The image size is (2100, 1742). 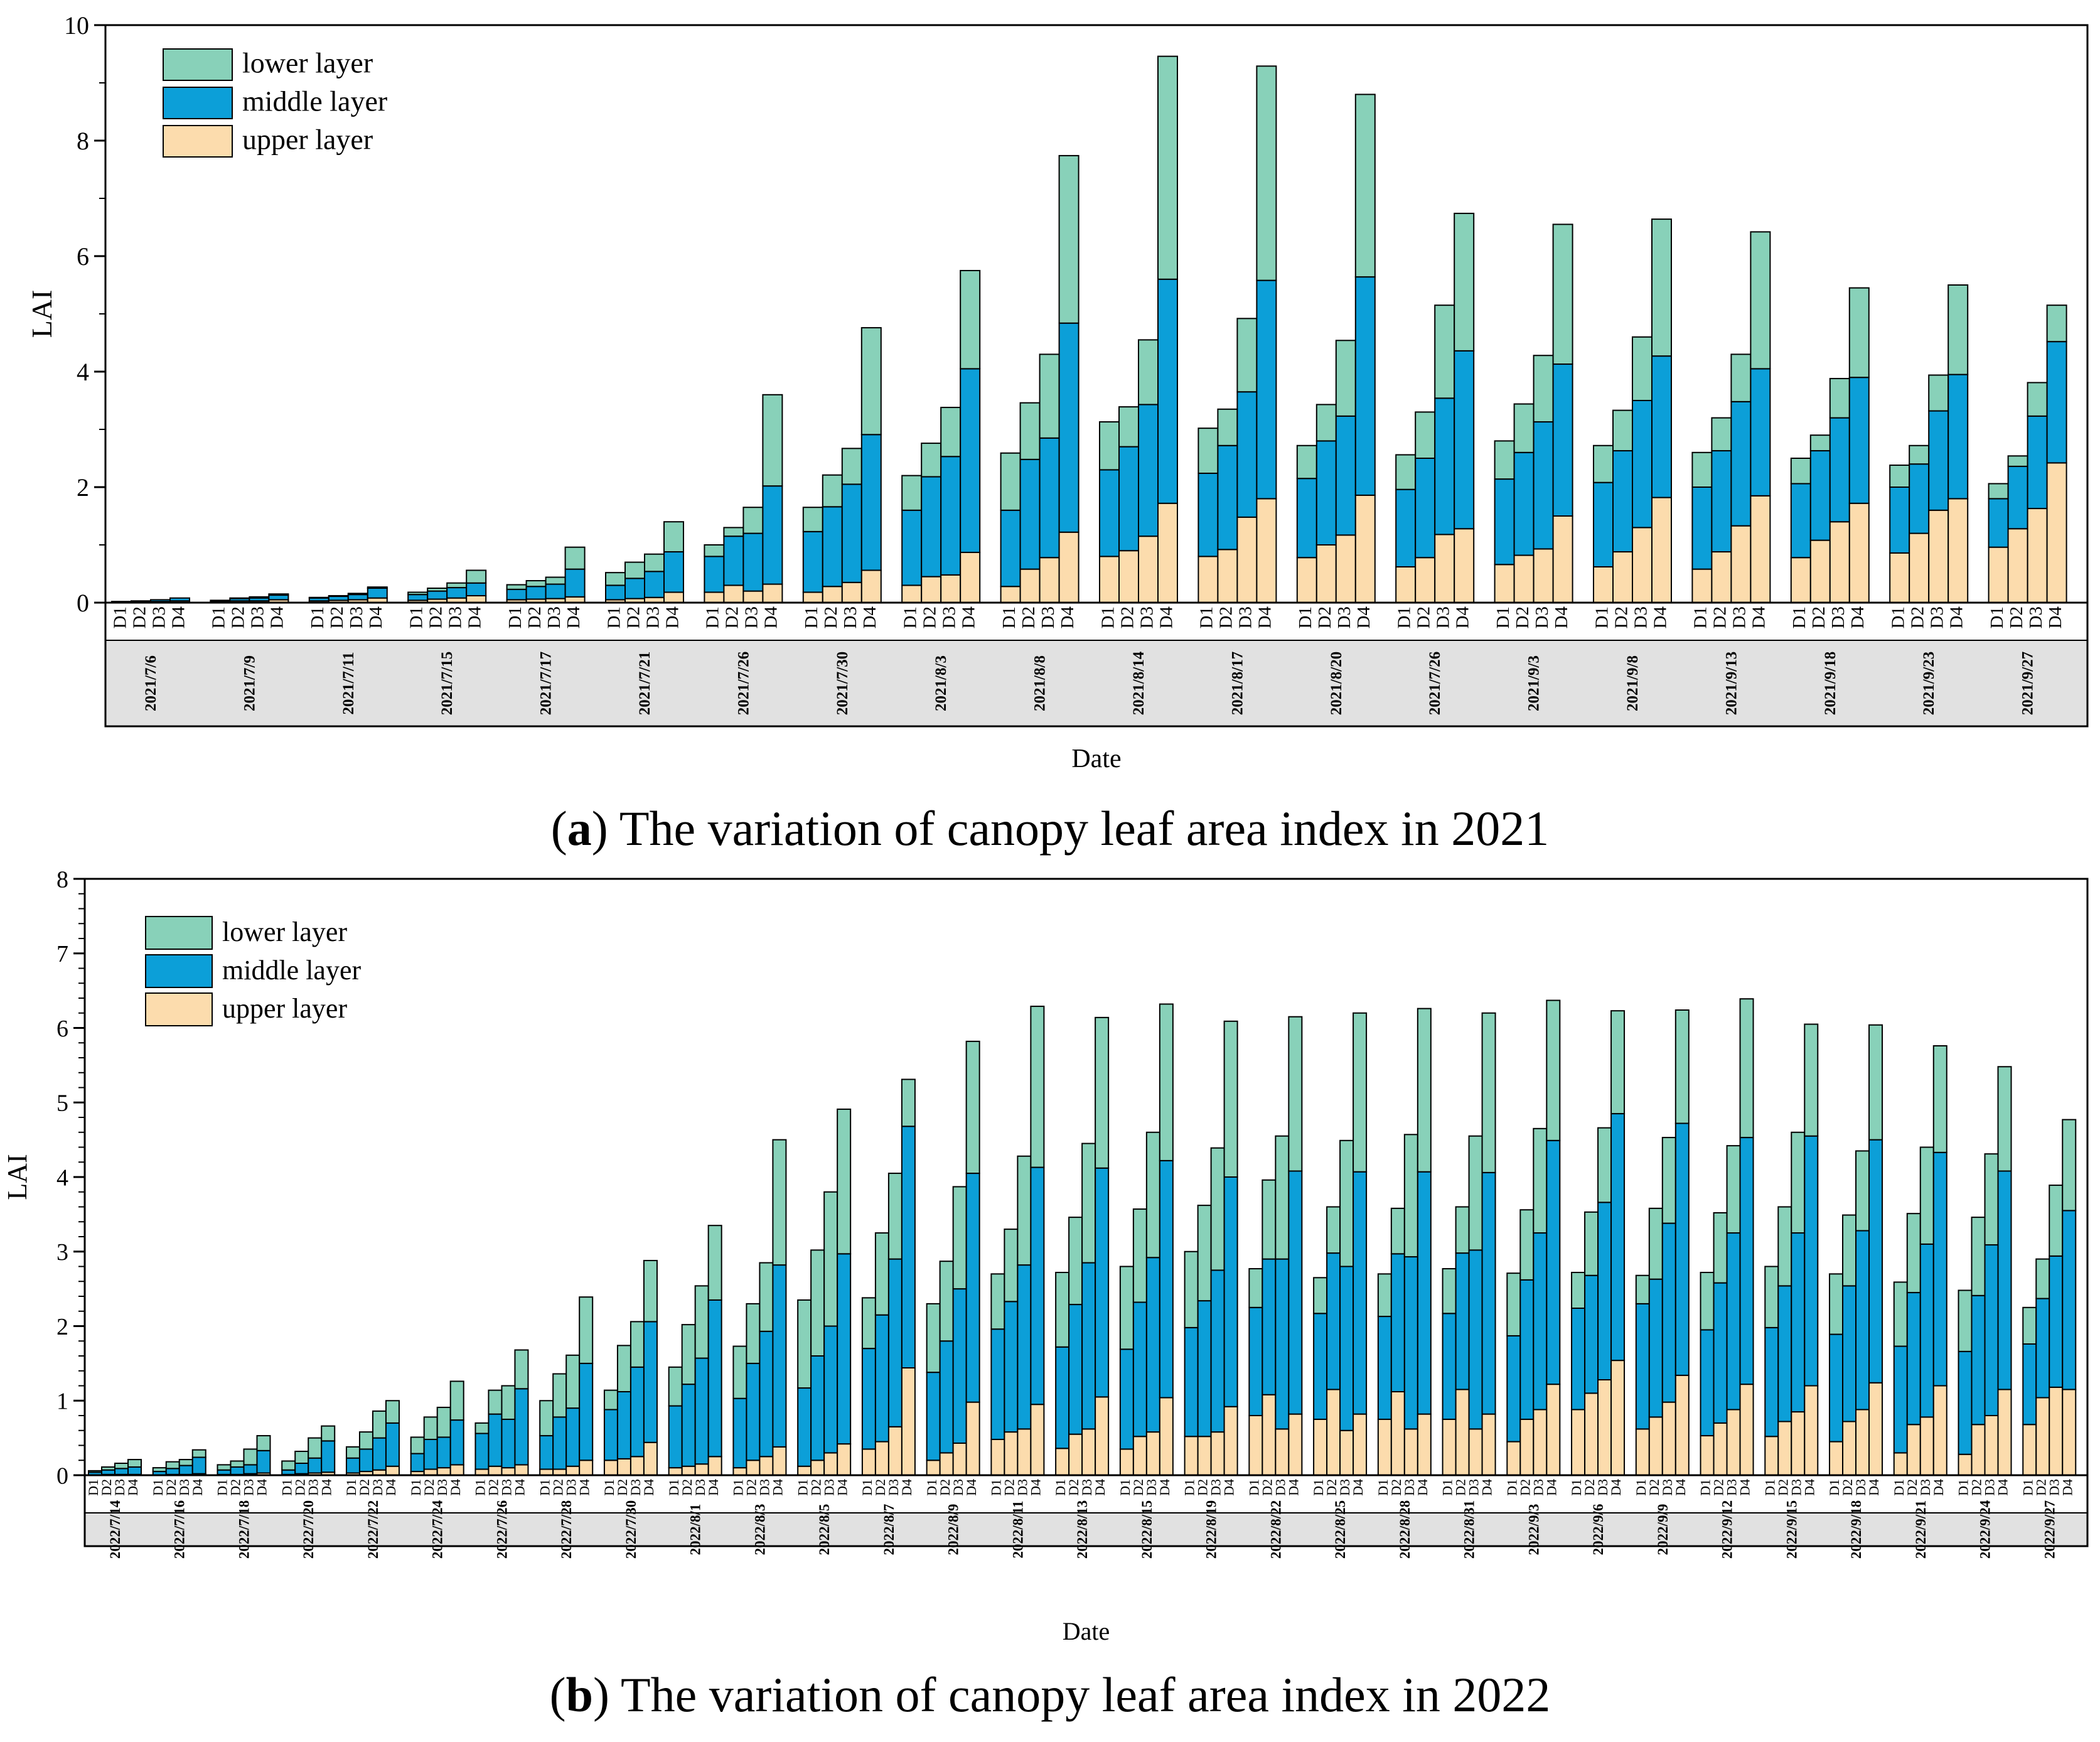 I want to click on date-label: 2022/7/28, so click(x=566, y=1530).